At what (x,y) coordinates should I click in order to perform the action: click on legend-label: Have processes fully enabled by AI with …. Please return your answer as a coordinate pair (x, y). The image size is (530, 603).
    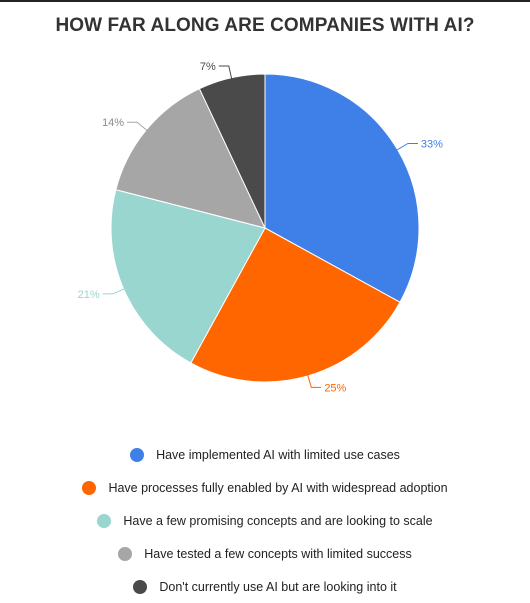
    Looking at the image, I should click on (278, 487).